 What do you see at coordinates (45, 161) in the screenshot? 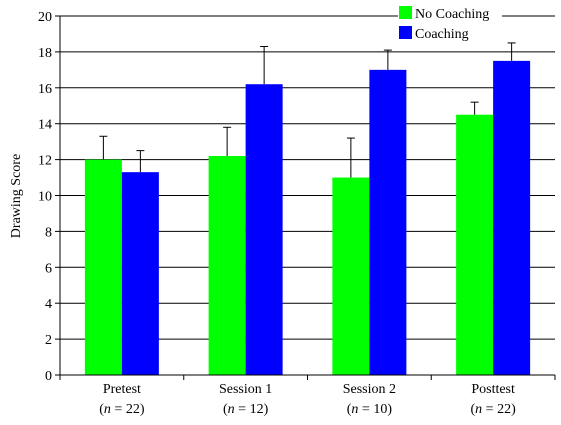
I see `y-tick-label: 12` at bounding box center [45, 161].